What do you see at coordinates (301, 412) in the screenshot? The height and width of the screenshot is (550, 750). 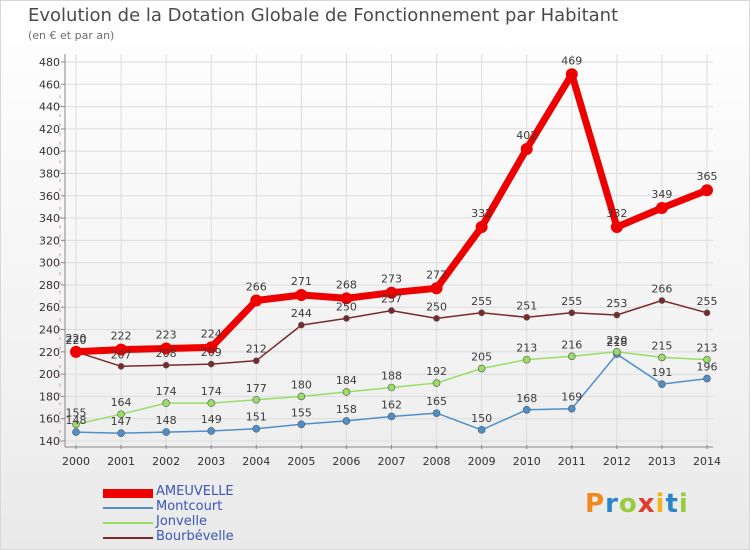 I see `data-label-montcourt: 155` at bounding box center [301, 412].